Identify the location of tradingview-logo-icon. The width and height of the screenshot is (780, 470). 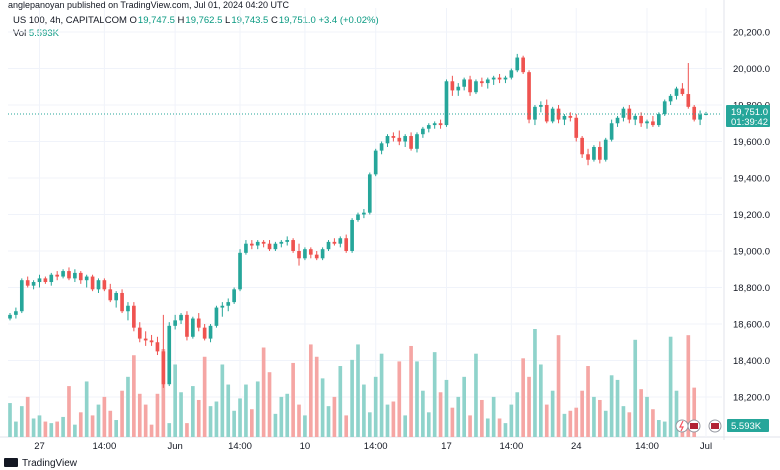
(11, 462).